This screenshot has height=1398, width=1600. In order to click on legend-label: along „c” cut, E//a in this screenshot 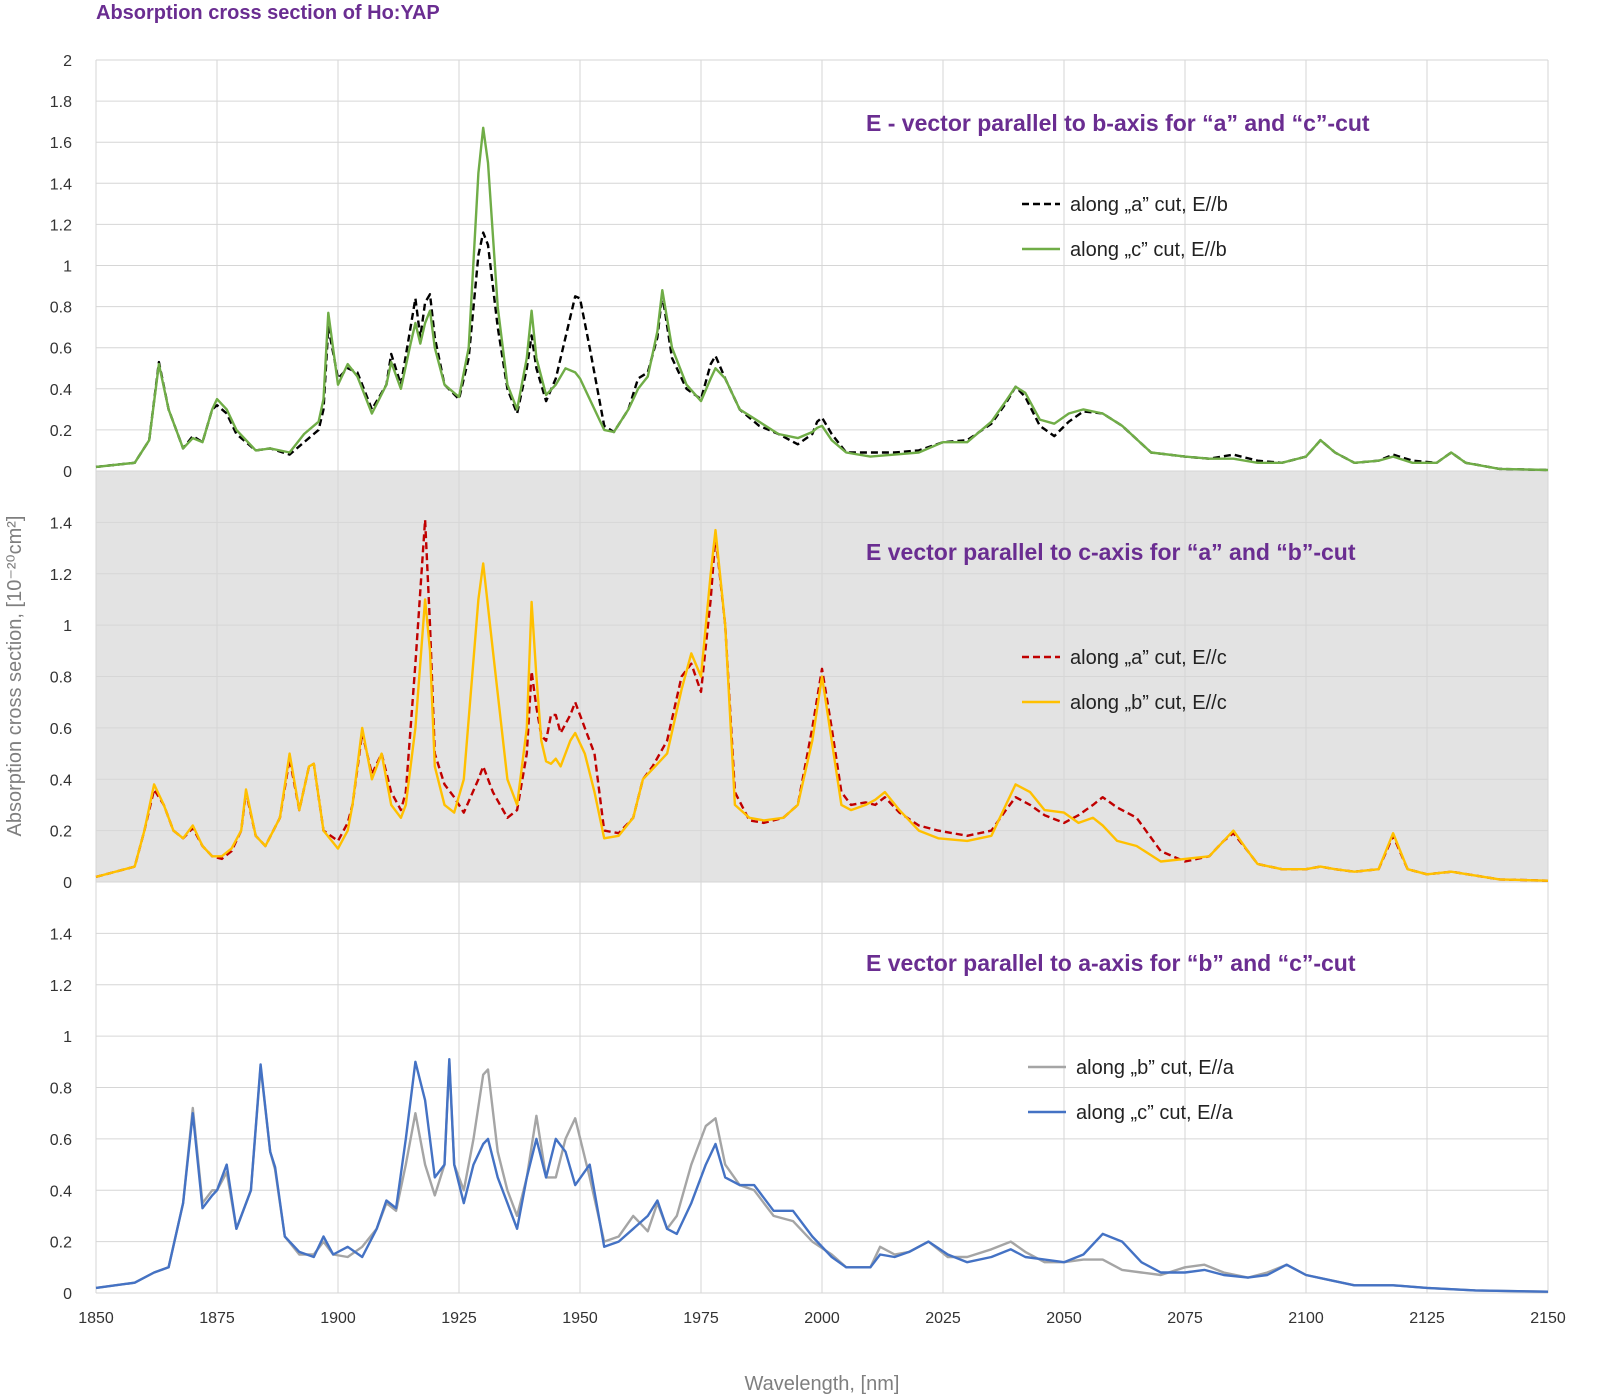, I will do `click(1155, 1113)`.